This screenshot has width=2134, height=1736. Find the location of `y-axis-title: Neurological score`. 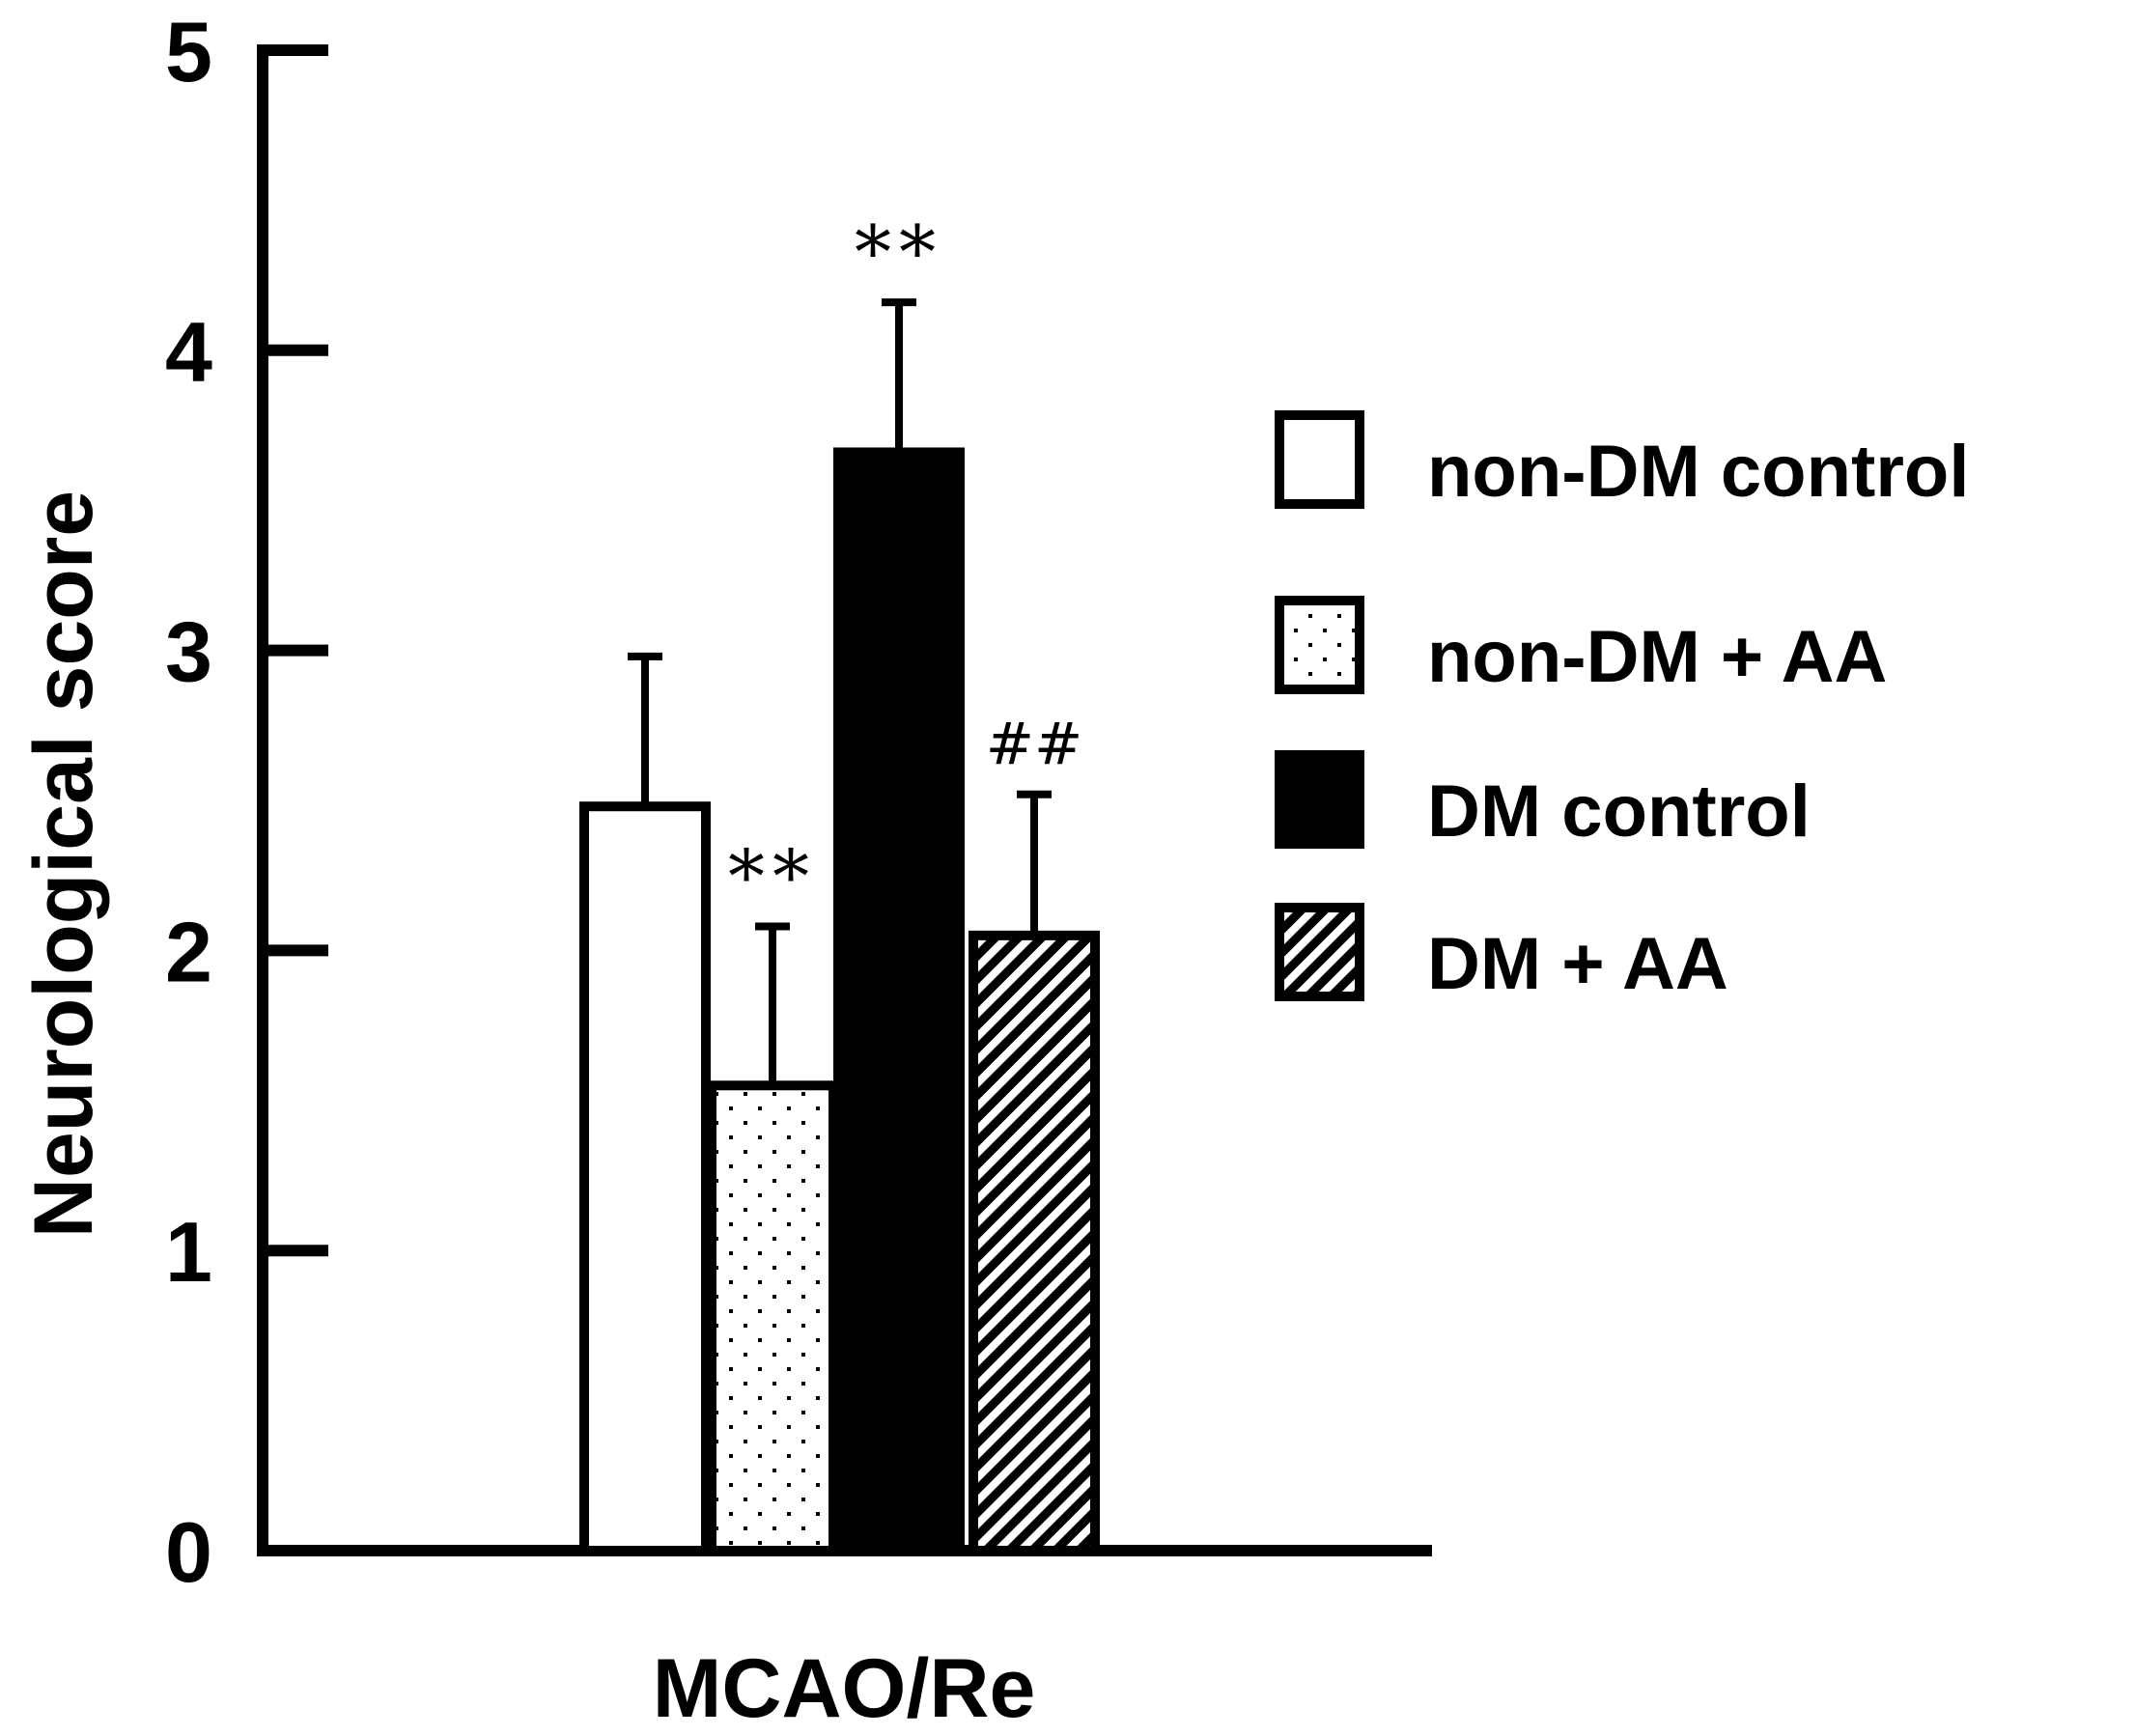

y-axis-title: Neurological score is located at coordinates (63, 864).